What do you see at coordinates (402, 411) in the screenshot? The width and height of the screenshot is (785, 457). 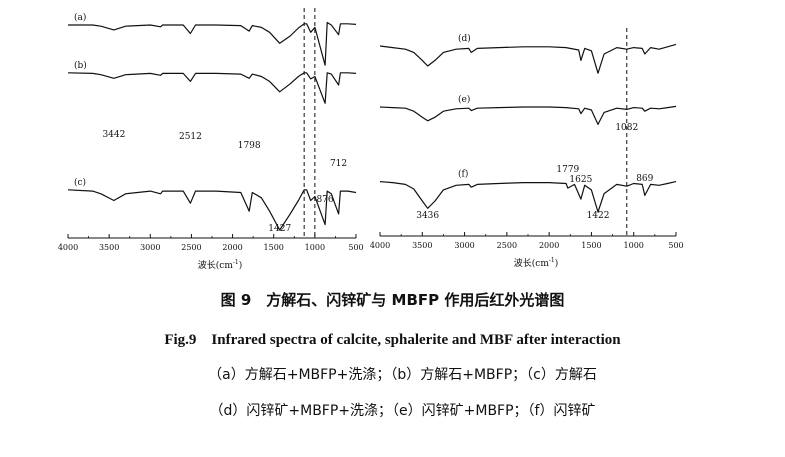 I see `legend-line-sphalerite: （d）闪锌矿+MBFP+洗涤；（e）闪锌矿+MBFP；（f）闪锌矿` at bounding box center [402, 411].